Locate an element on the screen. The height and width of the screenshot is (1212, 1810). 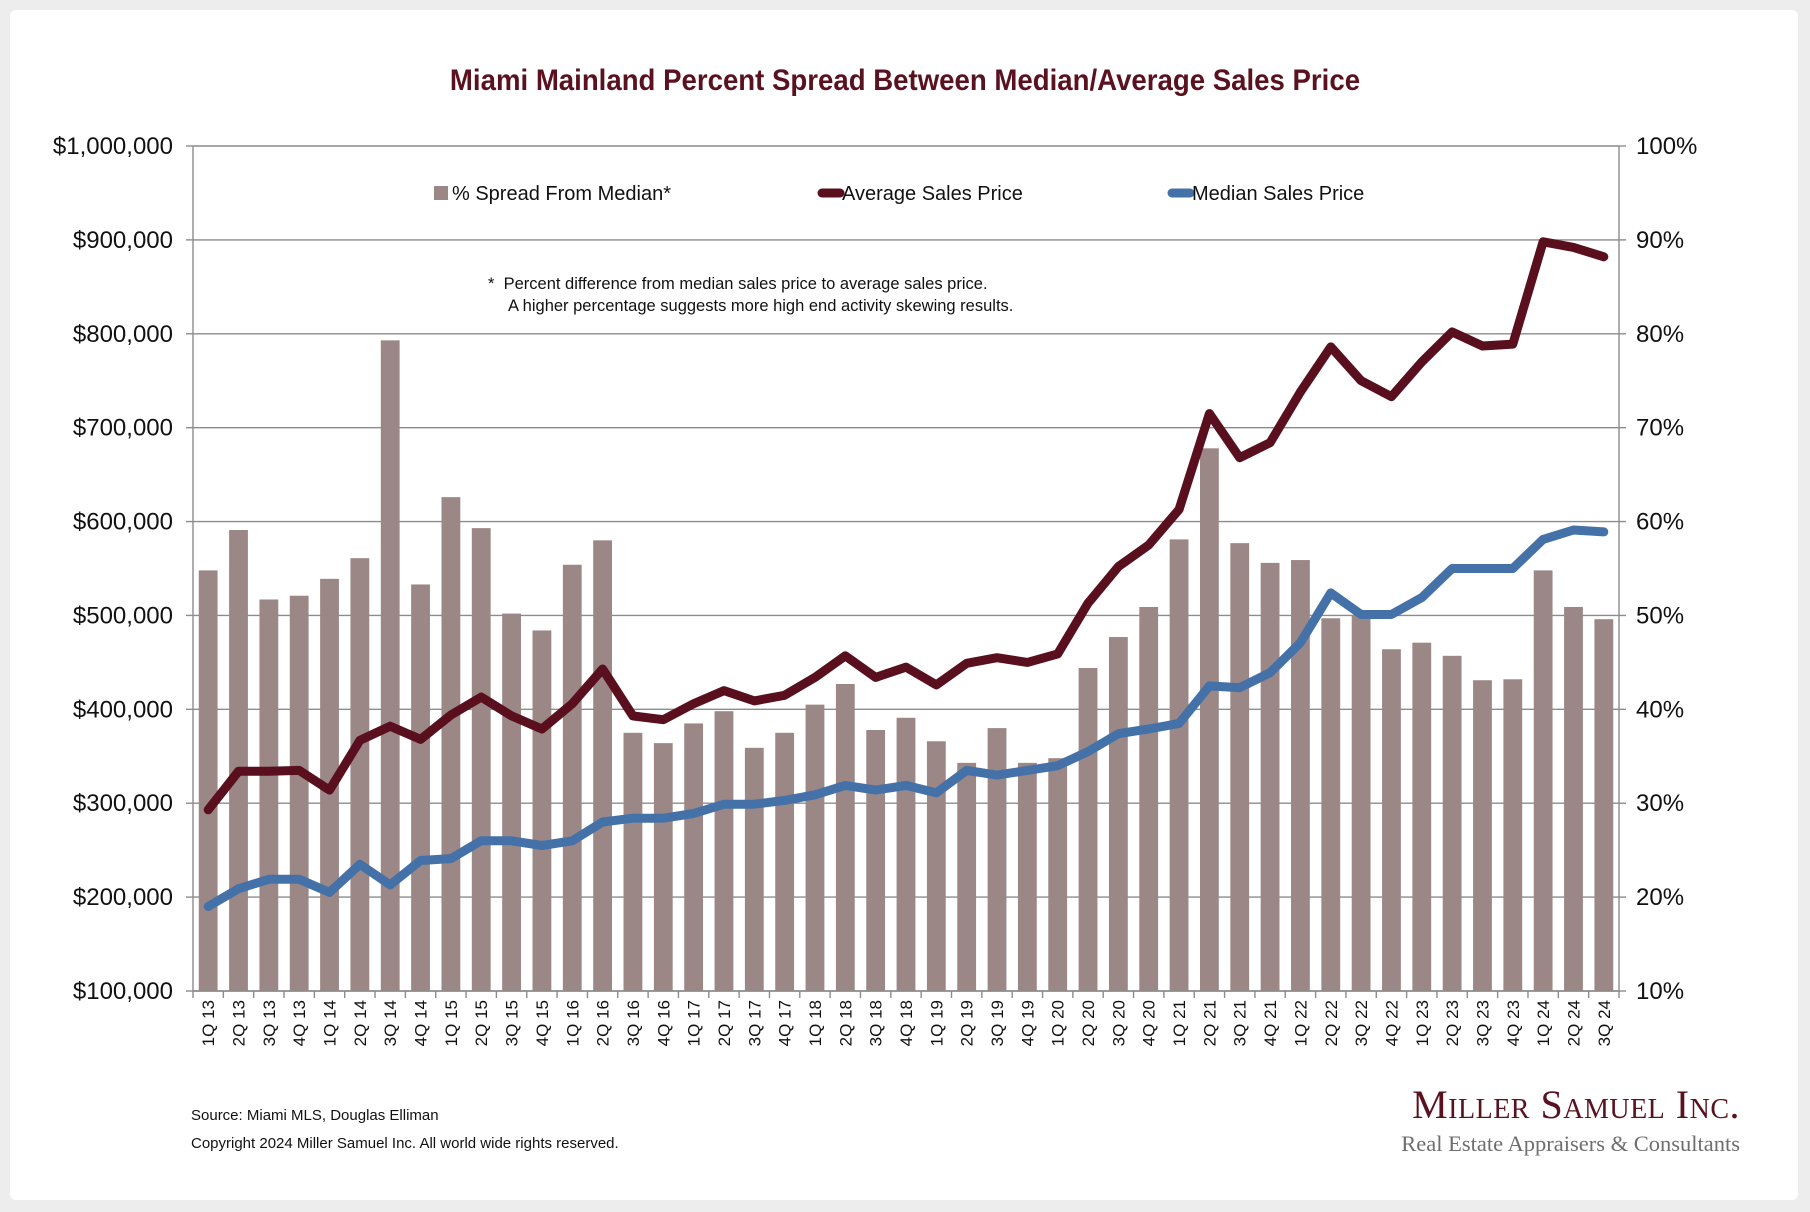
y-right-tick-label: 100% is located at coordinates (1666, 146).